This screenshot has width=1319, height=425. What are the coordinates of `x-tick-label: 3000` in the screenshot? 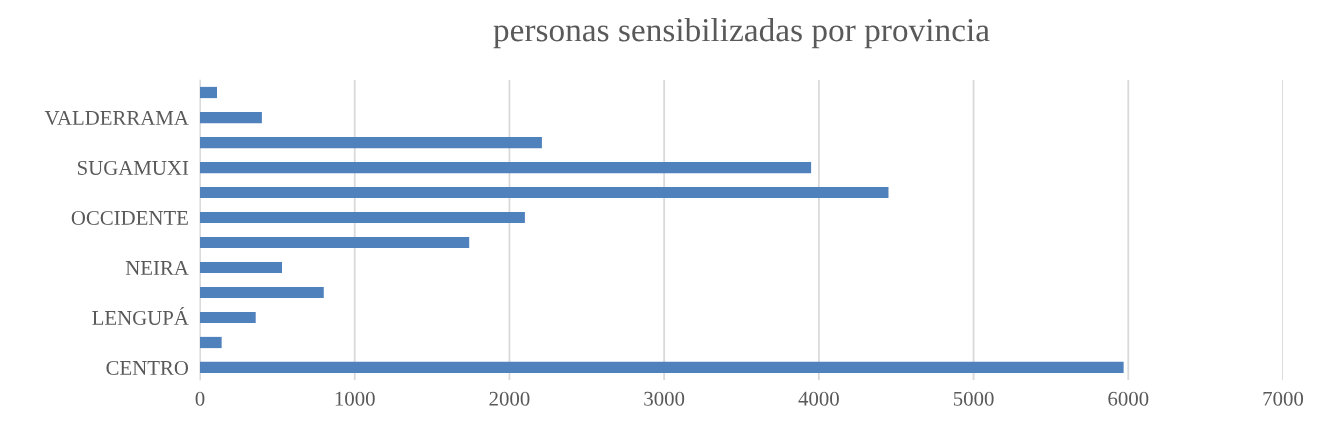 It's located at (664, 398).